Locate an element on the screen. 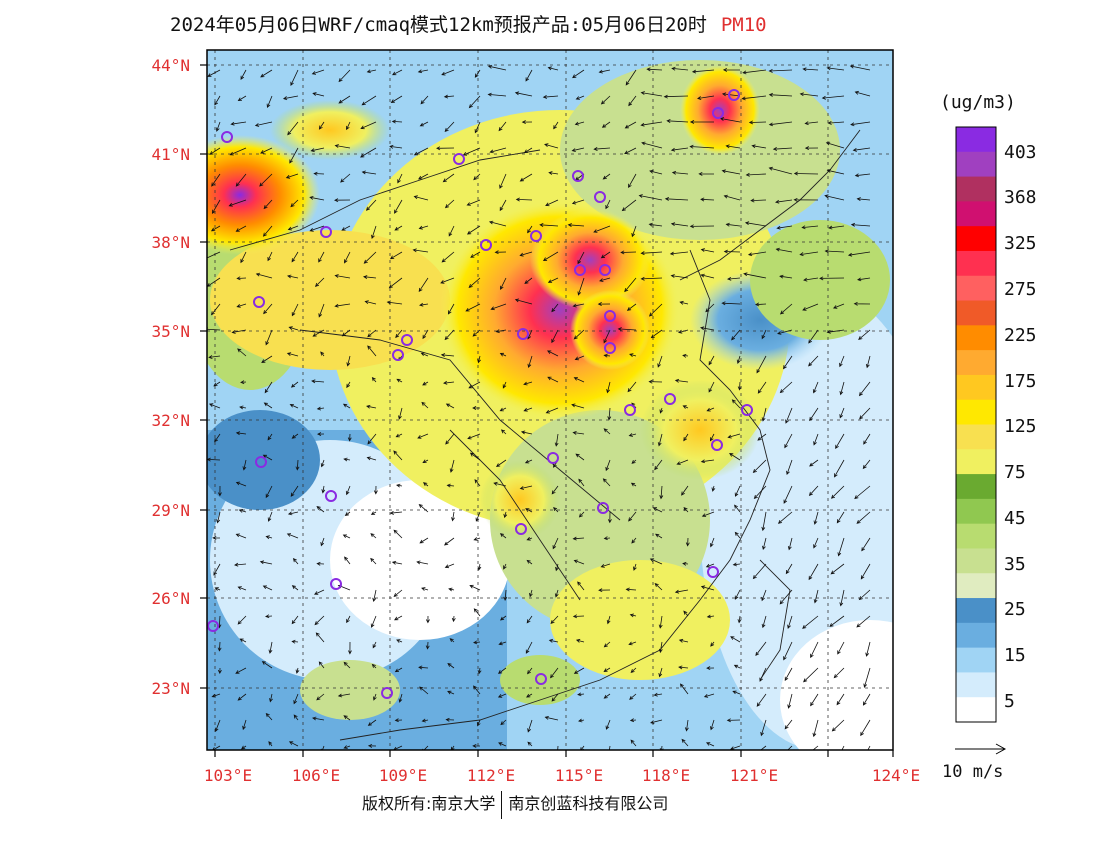 The width and height of the screenshot is (1100, 850). lon-label: 109°E is located at coordinates (403, 775).